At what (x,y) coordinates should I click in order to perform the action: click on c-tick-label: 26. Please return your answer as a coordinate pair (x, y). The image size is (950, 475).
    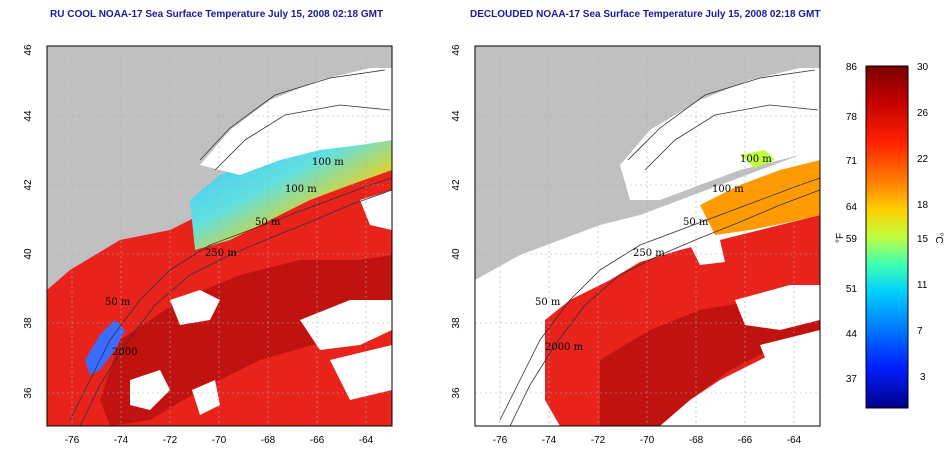
    Looking at the image, I should click on (923, 113).